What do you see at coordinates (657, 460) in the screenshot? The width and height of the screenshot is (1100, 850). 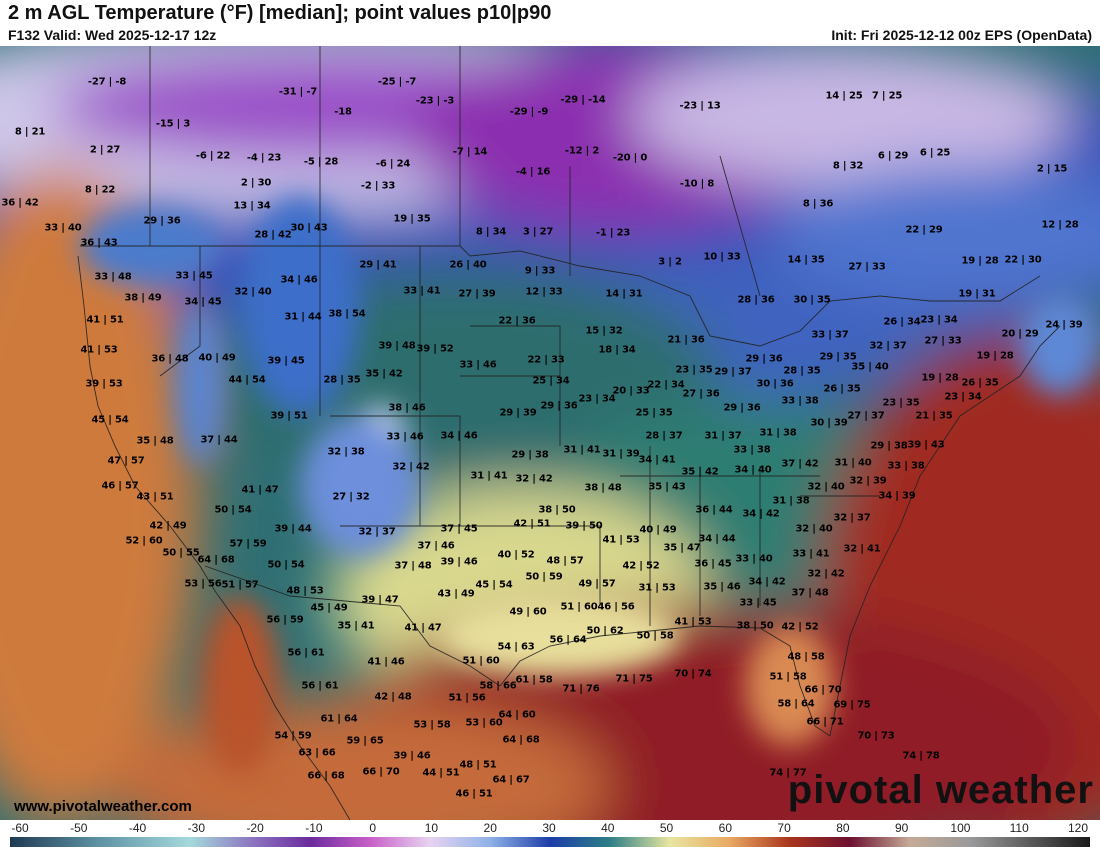 I see `point-value-label: 34 | 41` at bounding box center [657, 460].